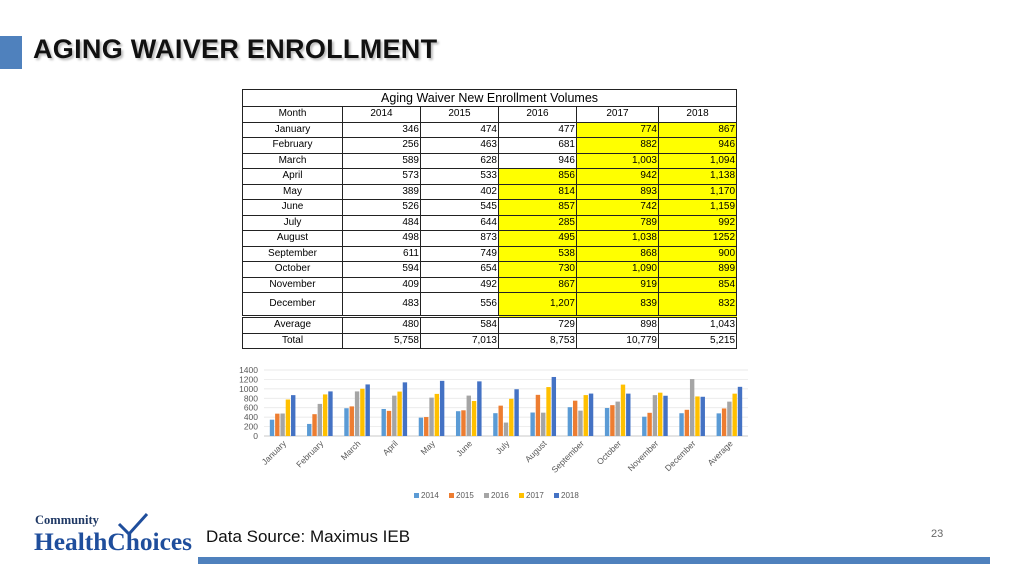 Image resolution: width=1024 pixels, height=576 pixels. What do you see at coordinates (463, 423) in the screenshot?
I see `bar-2015-june` at bounding box center [463, 423].